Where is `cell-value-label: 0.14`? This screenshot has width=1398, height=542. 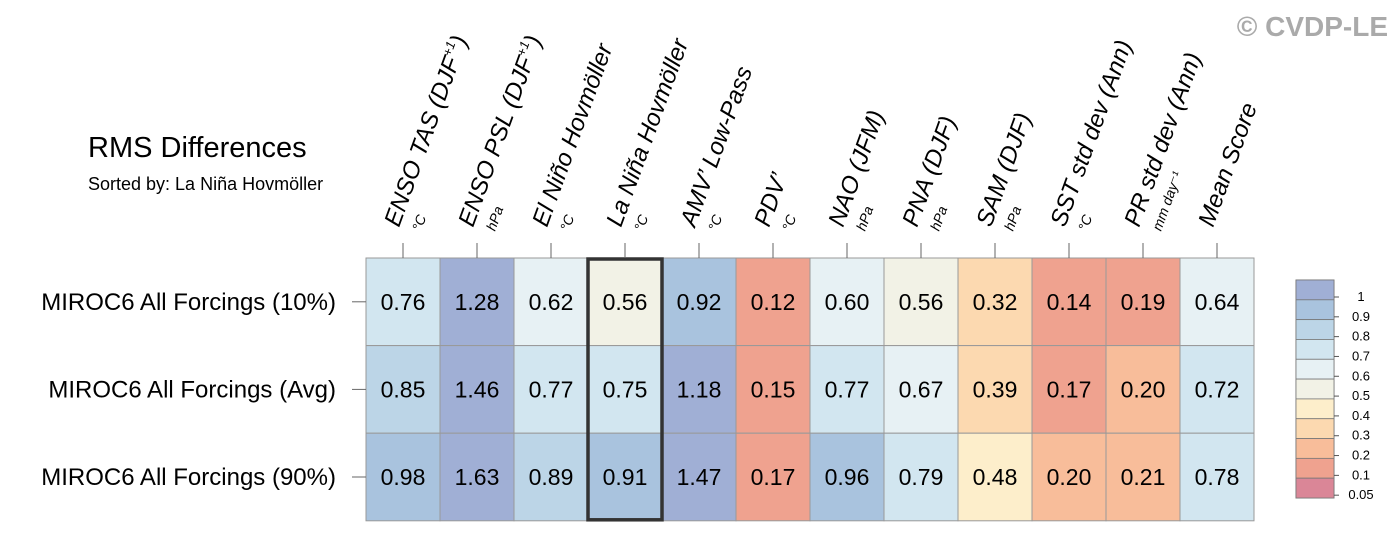
cell-value-label: 0.14 is located at coordinates (1069, 302).